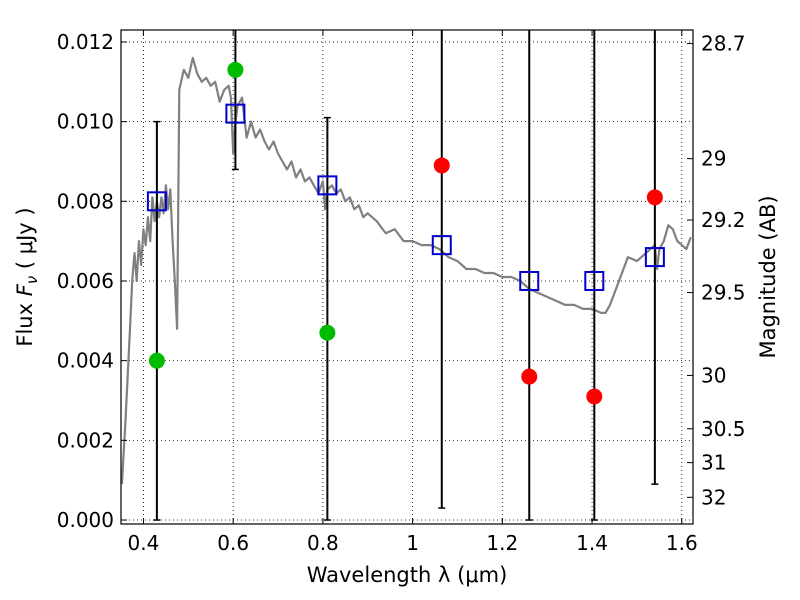 The image size is (800, 600). What do you see at coordinates (716, 270) in the screenshot?
I see `y2-axis: 28.7 29 29.2 29.5 30 30.5 31 32` at bounding box center [716, 270].